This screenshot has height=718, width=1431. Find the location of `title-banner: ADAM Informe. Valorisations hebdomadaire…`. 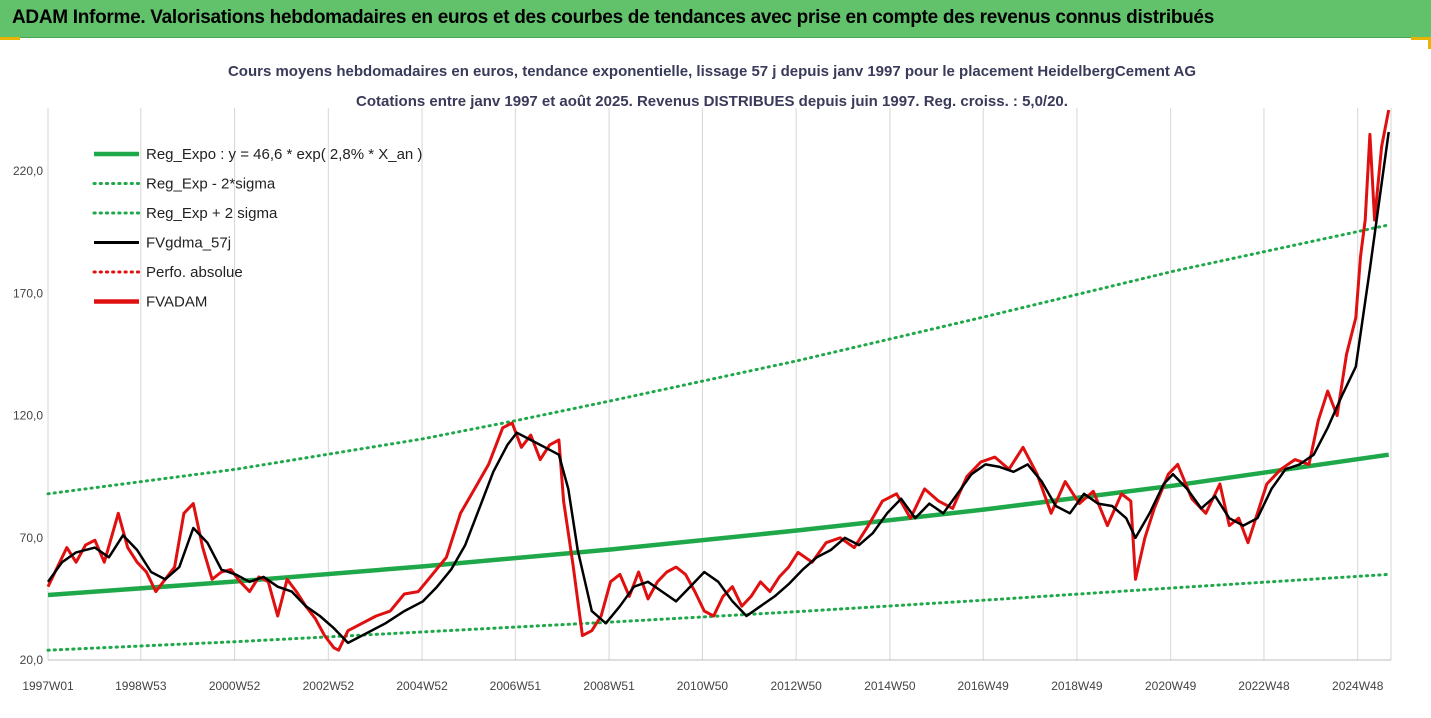

title-banner: ADAM Informe. Valorisations hebdomadaire… is located at coordinates (715, 19).